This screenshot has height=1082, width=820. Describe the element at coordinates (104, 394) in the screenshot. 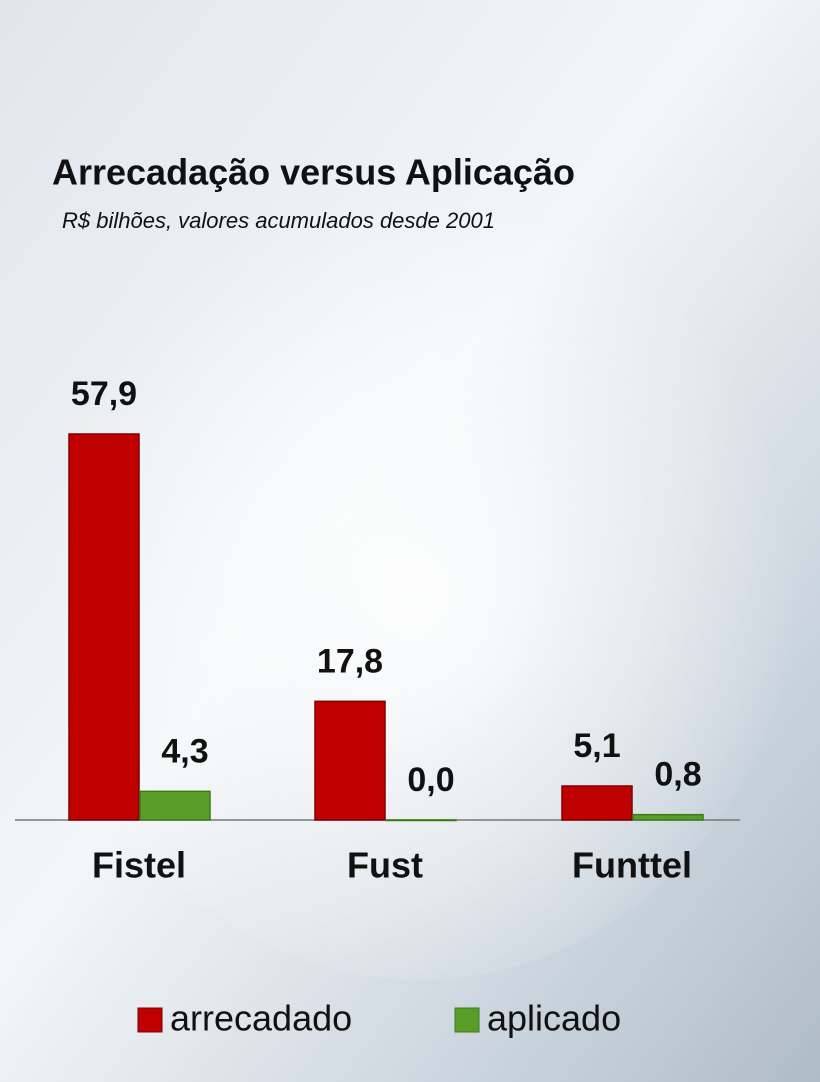

I see `data-label: 57,9` at that location.